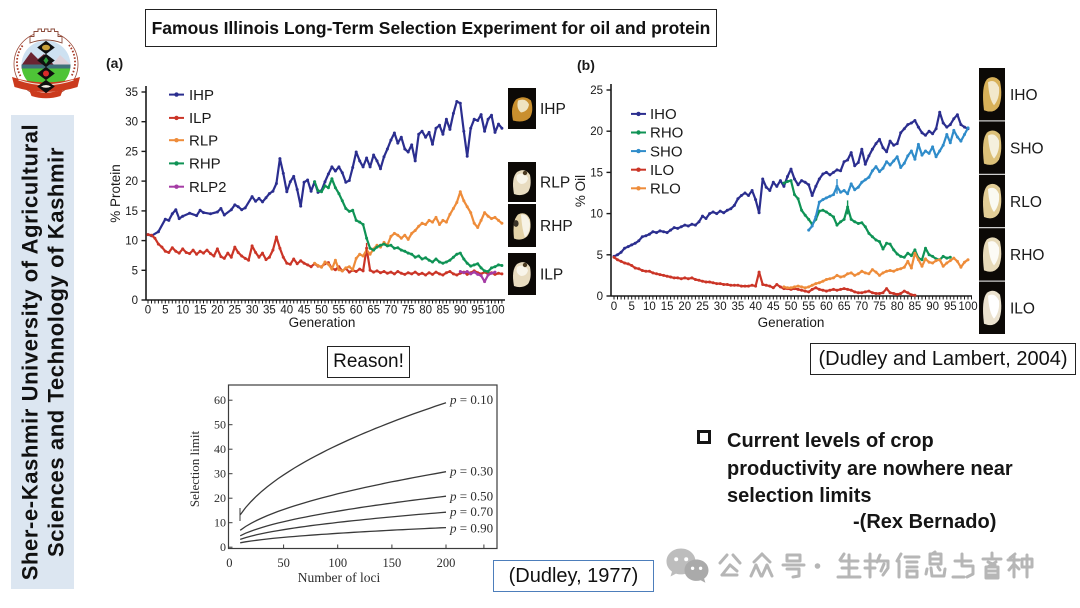  What do you see at coordinates (580, 191) in the screenshot?
I see `svg-text: % Oil` at bounding box center [580, 191].